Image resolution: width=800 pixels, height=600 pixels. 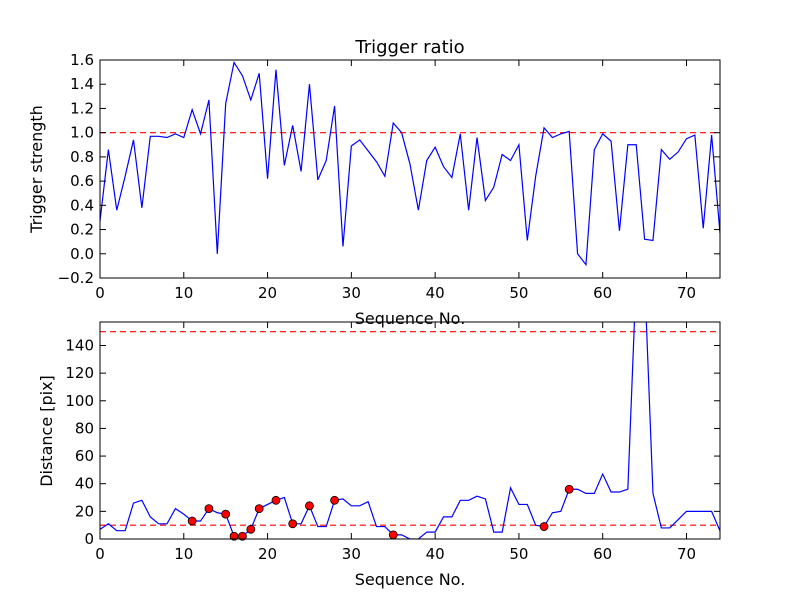 What do you see at coordinates (89, 539) in the screenshot?
I see `y-tick-label: 0` at bounding box center [89, 539].